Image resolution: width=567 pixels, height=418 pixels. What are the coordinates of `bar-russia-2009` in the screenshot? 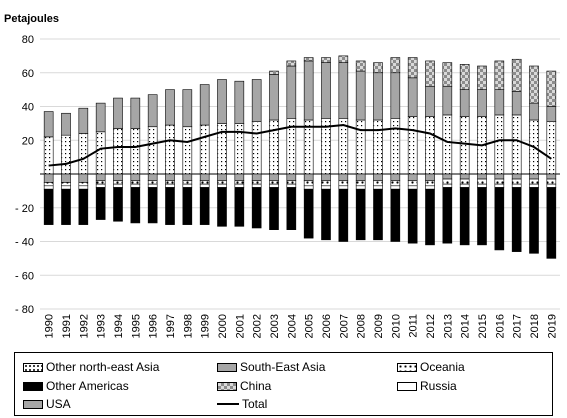 It's located at (378, 187).